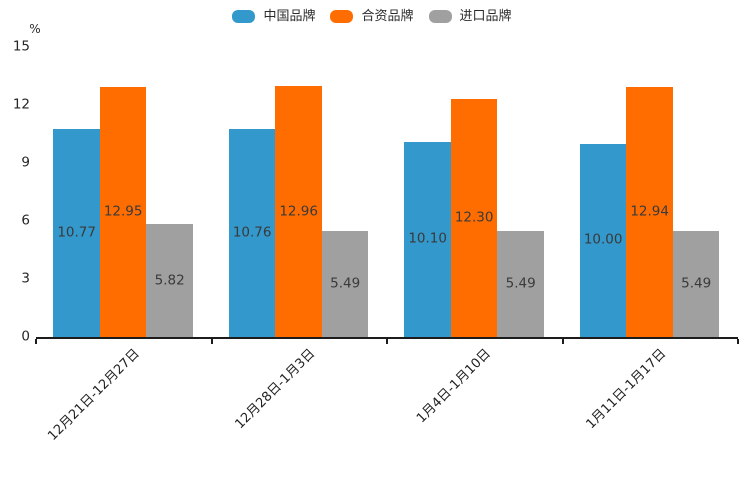 The height and width of the screenshot is (496, 744). I want to click on bar-series1-cat0: 12.95, so click(123, 211).